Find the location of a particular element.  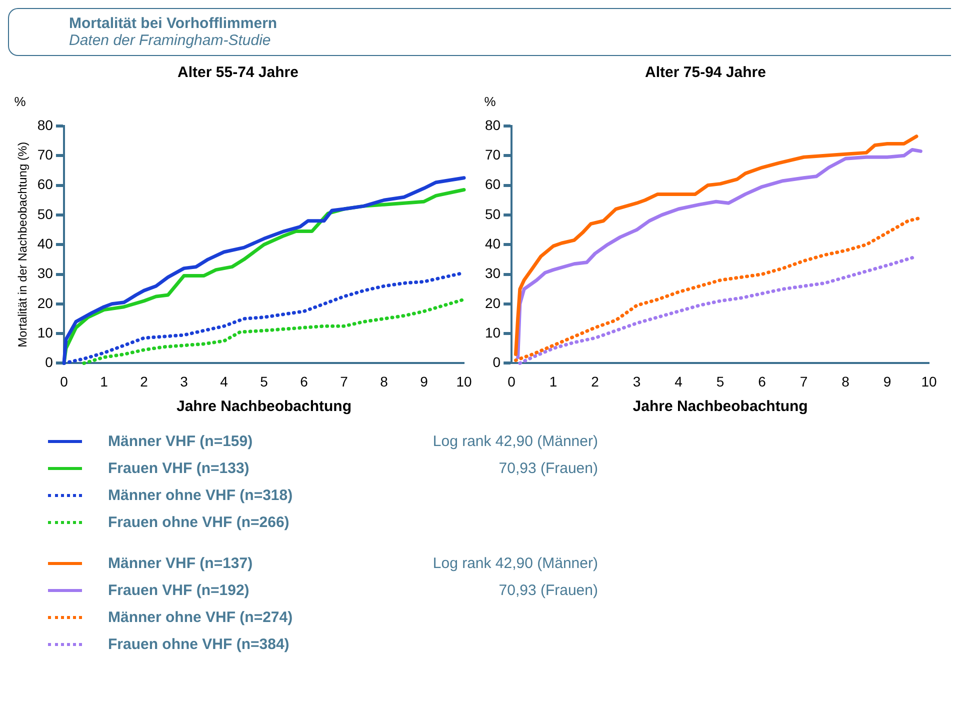

legend-label: Frauen ohne VHF (n=266) is located at coordinates (199, 523).